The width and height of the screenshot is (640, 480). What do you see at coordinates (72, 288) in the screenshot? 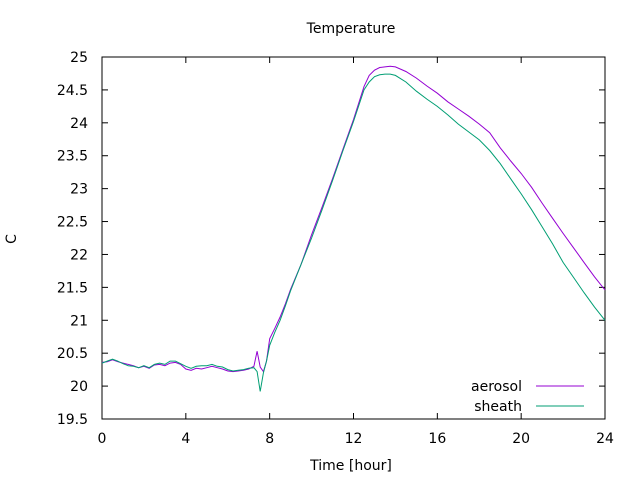
I see `y-tick-label: 21.5` at bounding box center [72, 288].